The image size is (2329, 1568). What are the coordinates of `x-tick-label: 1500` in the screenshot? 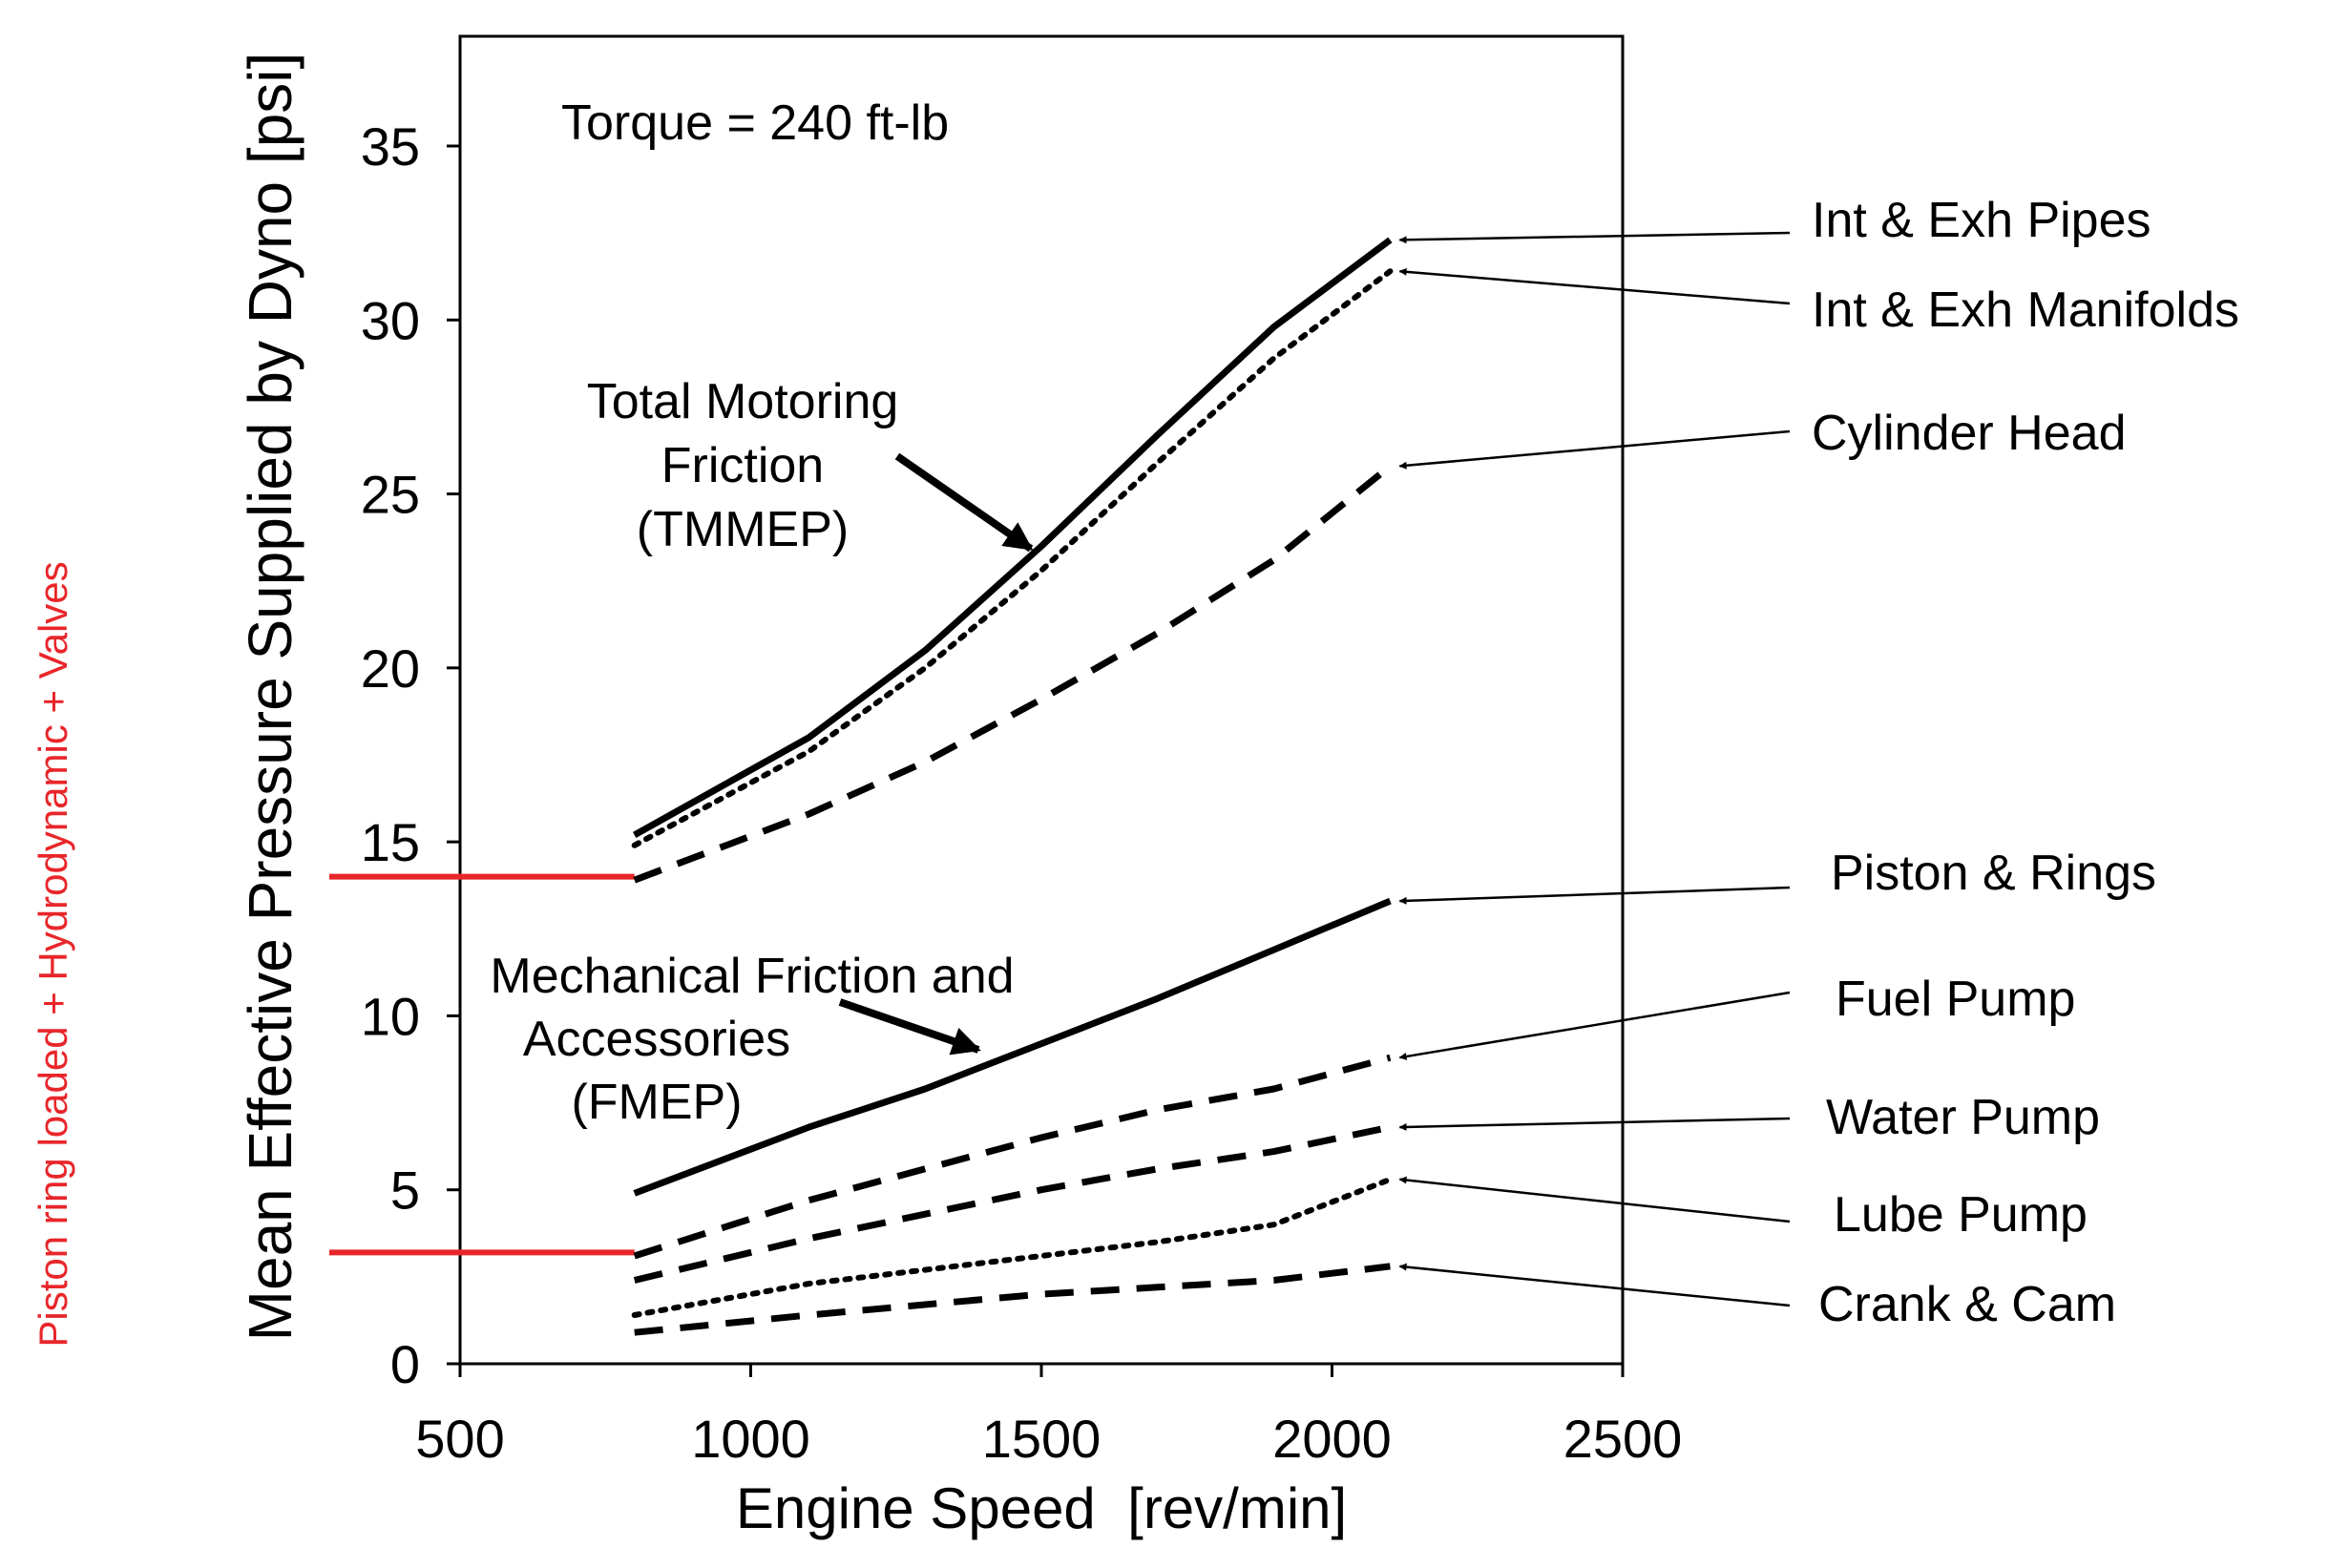 It's located at (1042, 1439).